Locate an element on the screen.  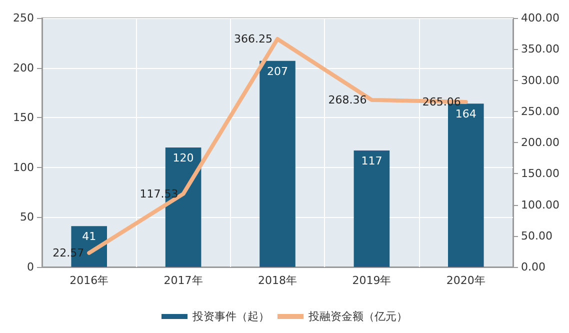
y2-tick-label: 100.00 is located at coordinates (540, 205).